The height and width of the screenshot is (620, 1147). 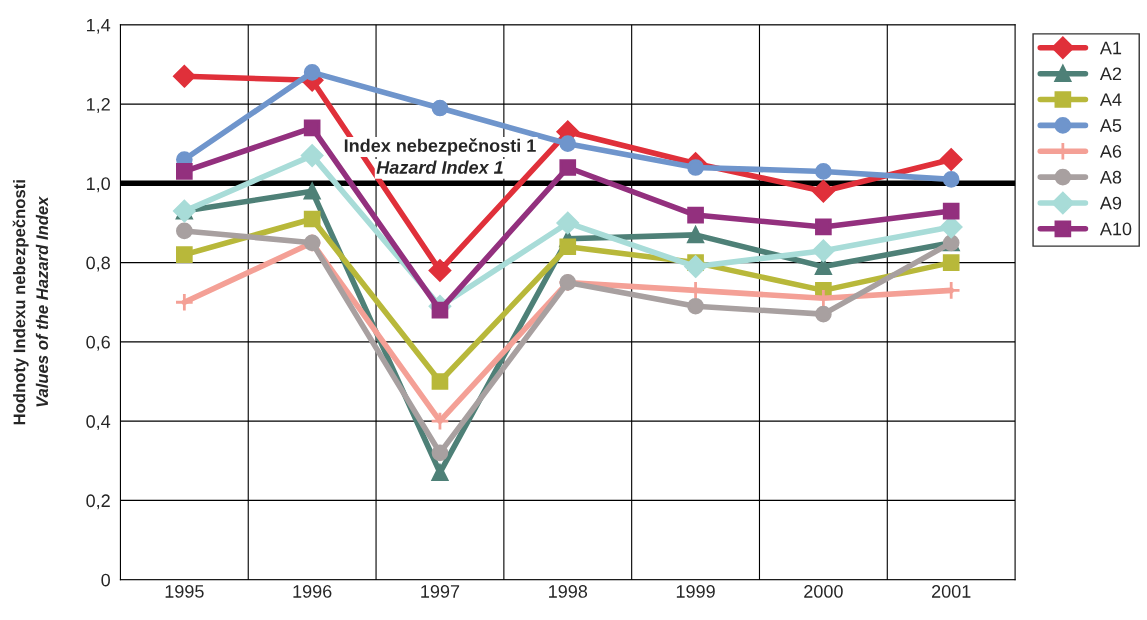 I want to click on y-axis-title: Hodnoty Indexu nebezpečnosti Values of the Hazard Index, so click(x=30, y=302).